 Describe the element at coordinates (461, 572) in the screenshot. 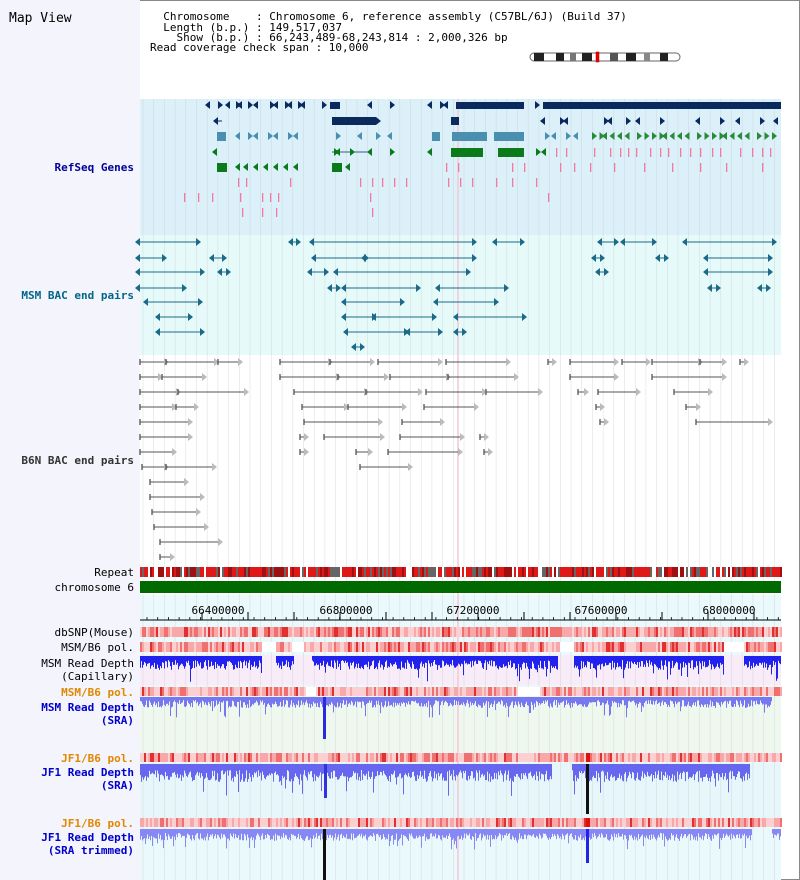

I see `repeat-track` at that location.